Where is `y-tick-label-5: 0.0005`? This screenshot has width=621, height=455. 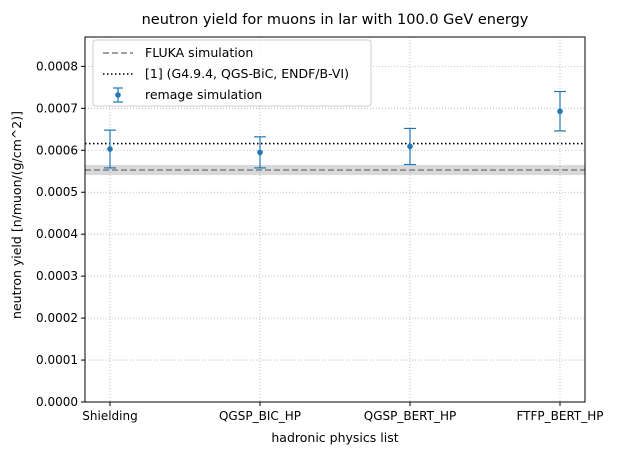 y-tick-label-5: 0.0005 is located at coordinates (57, 192).